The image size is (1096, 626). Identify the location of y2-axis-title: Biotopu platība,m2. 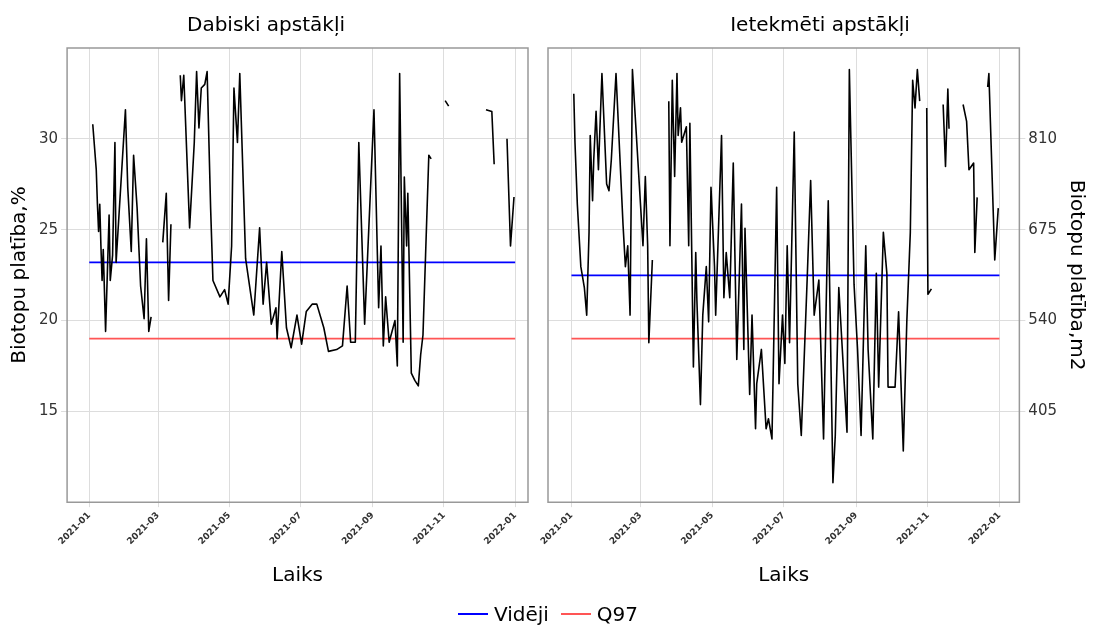
(1077, 275).